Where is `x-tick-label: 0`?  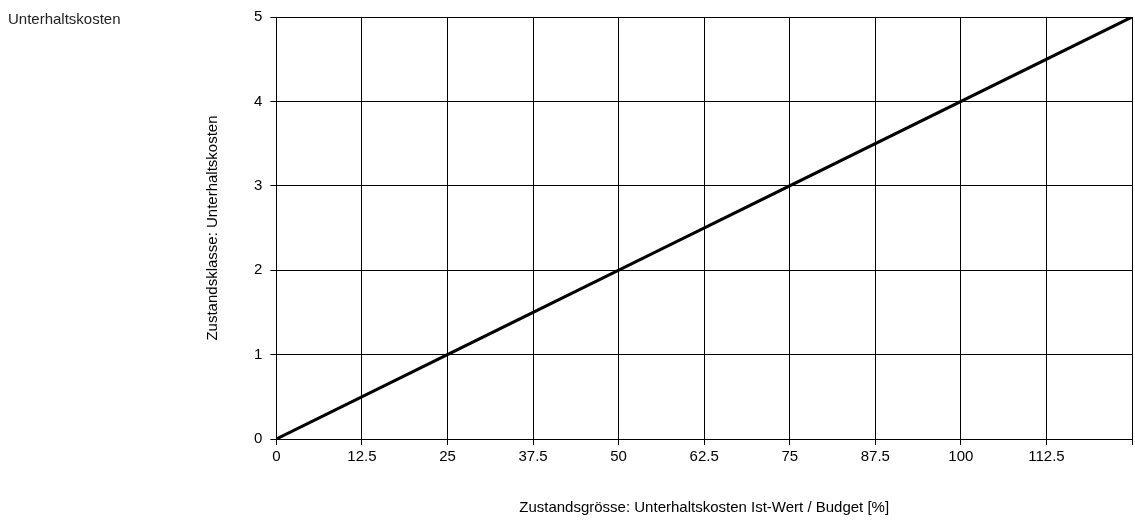
x-tick-label: 0 is located at coordinates (276, 456).